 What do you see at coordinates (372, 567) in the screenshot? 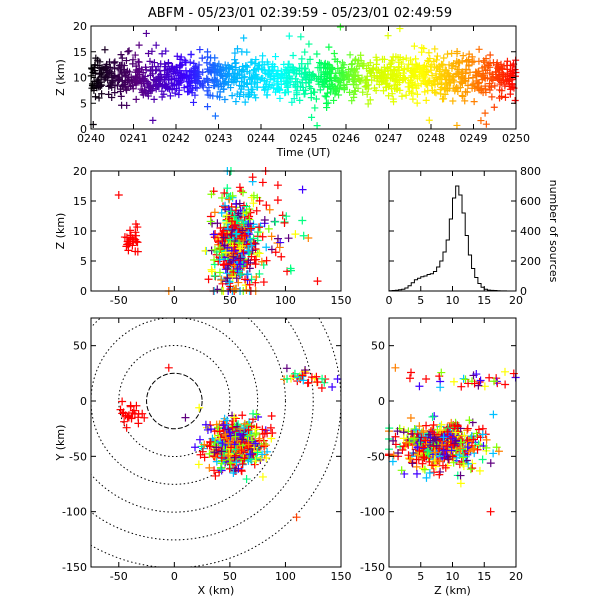
I see `y-tick-label: -150` at bounding box center [372, 567].